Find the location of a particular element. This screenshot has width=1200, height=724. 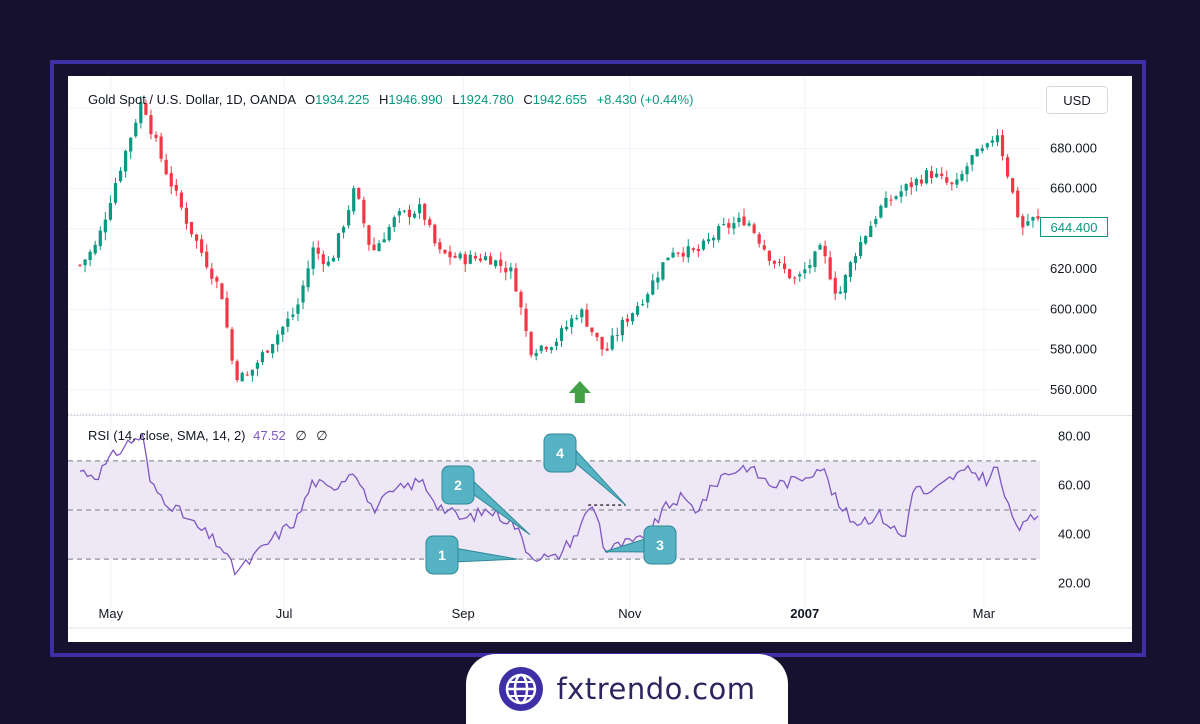

rsi-extra-2: ∅ is located at coordinates (322, 435).